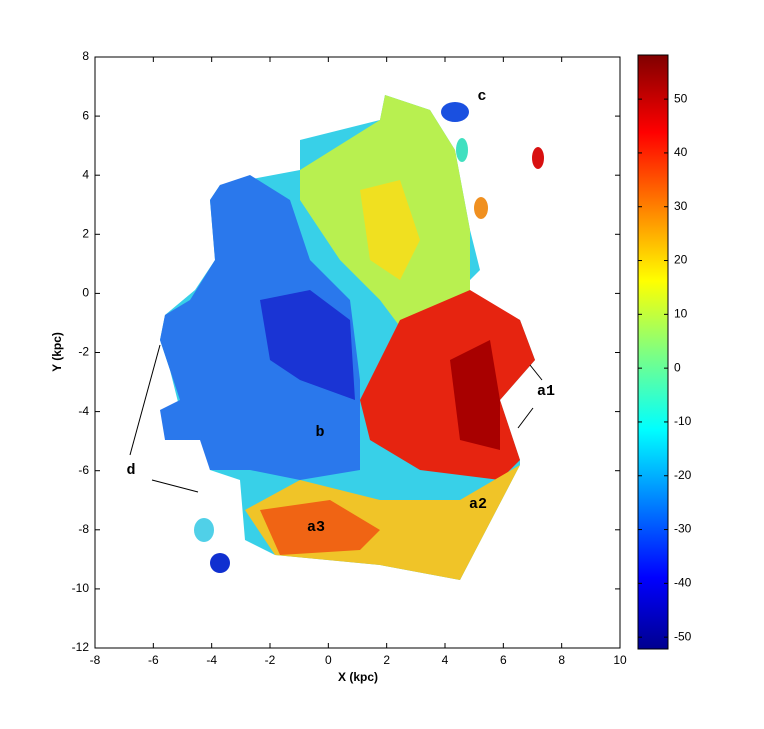  I want to click on y-tick-label: -8, so click(83, 529).